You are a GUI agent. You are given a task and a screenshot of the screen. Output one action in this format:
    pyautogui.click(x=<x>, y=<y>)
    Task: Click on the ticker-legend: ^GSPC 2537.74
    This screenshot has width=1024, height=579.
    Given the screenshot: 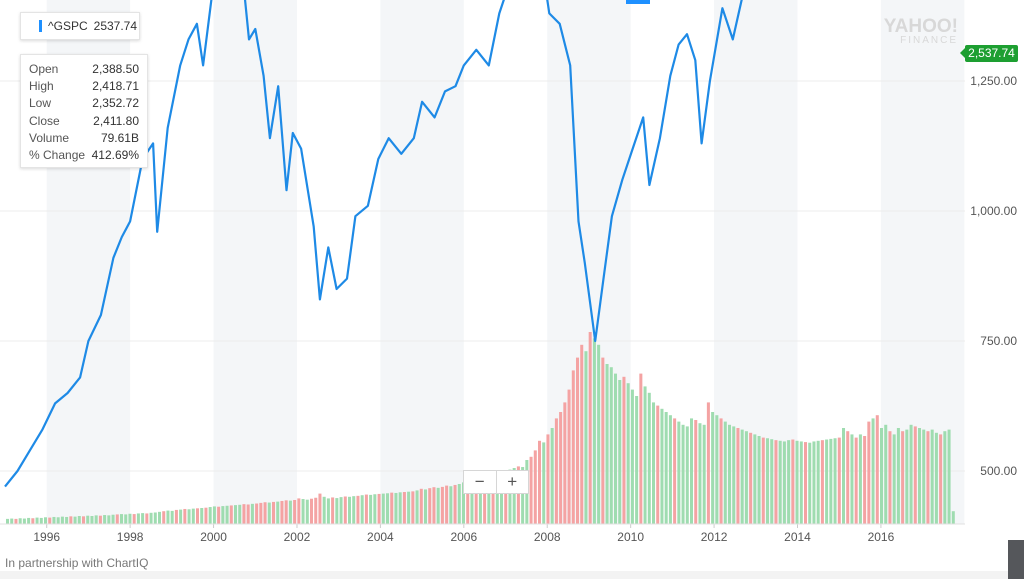 What is the action you would take?
    pyautogui.click(x=80, y=26)
    